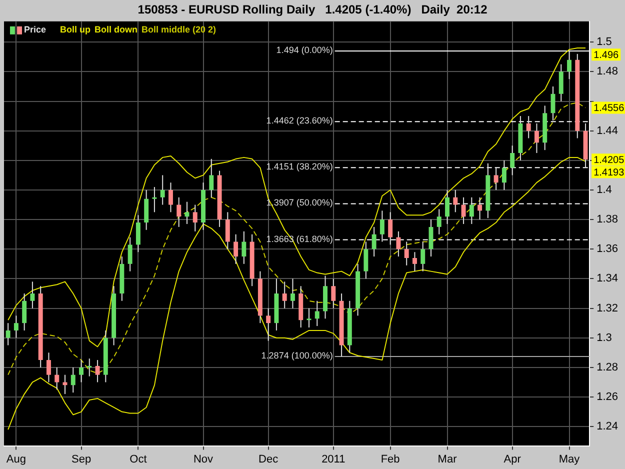 This screenshot has width=625, height=469. What do you see at coordinates (297, 355) in the screenshot?
I see `ref-line-label: 1.2874 (100.00%)` at bounding box center [297, 355].